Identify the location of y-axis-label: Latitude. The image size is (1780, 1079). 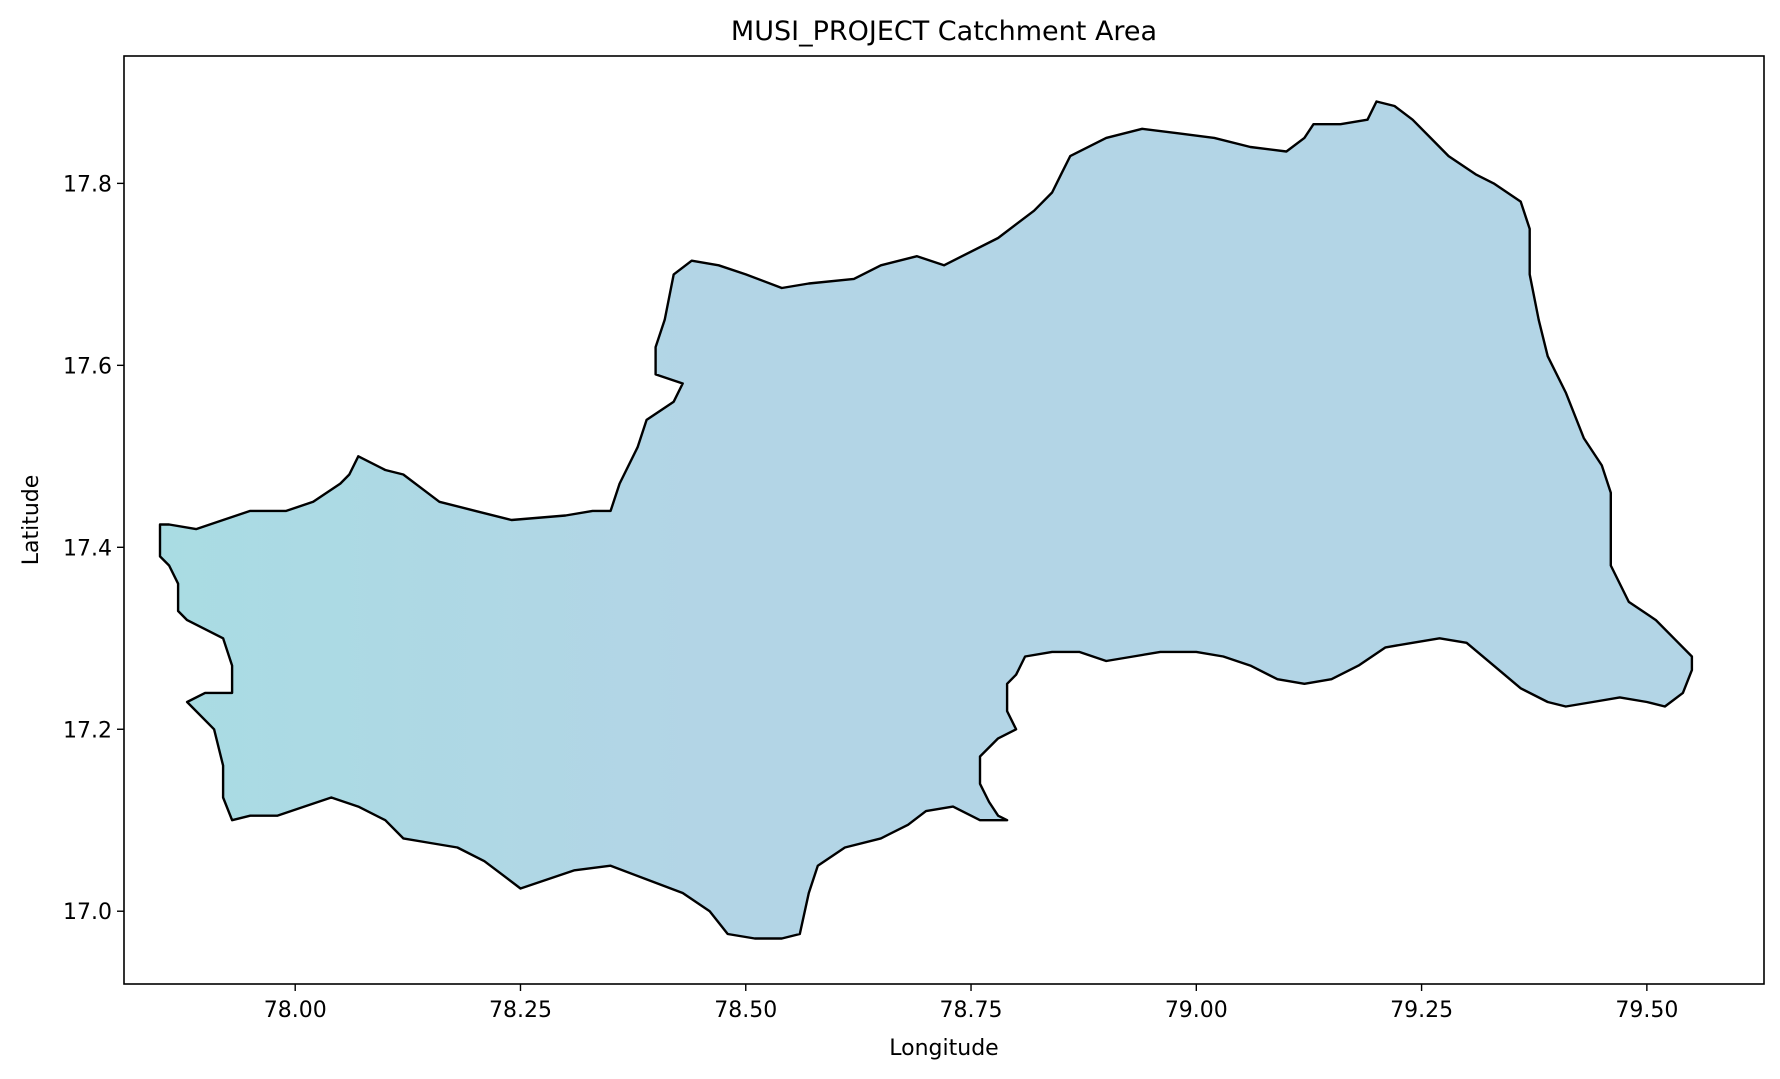
(31, 520).